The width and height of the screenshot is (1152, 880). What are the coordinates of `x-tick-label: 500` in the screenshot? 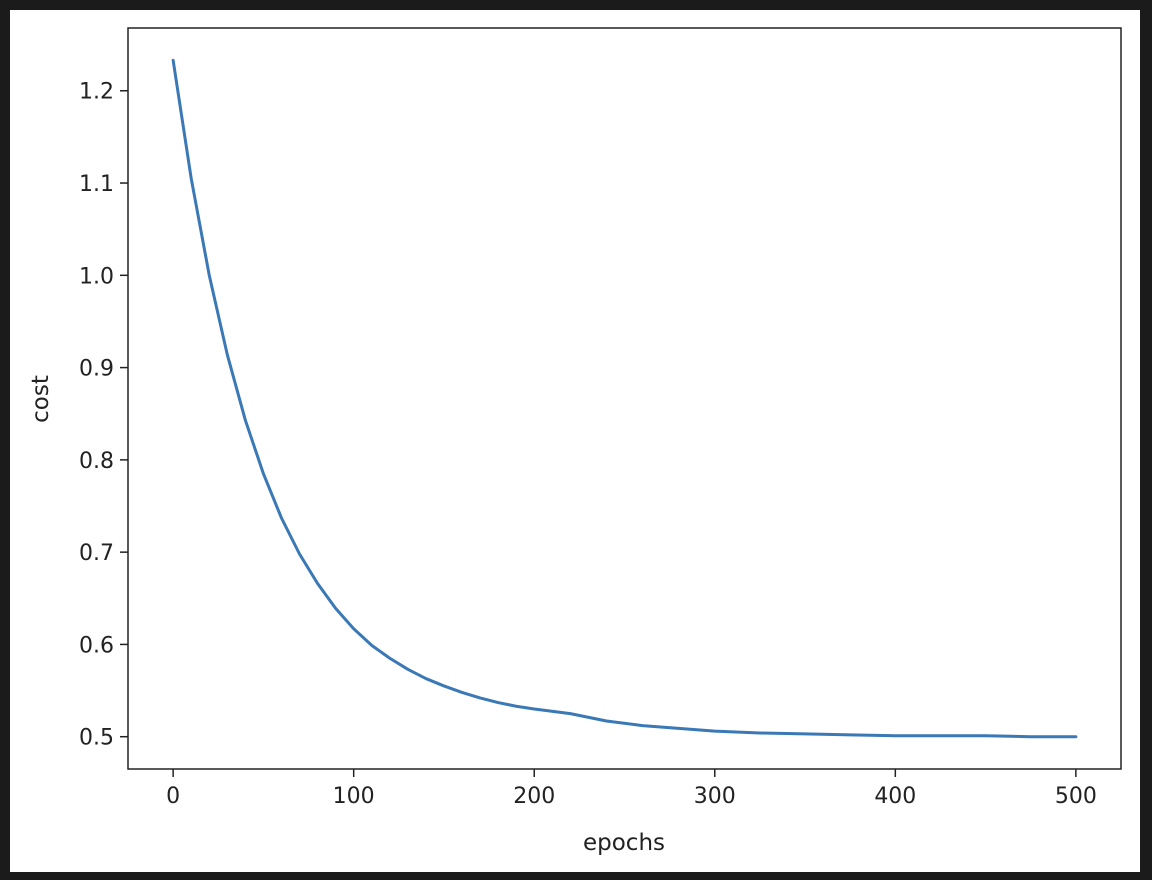 It's located at (1076, 796).